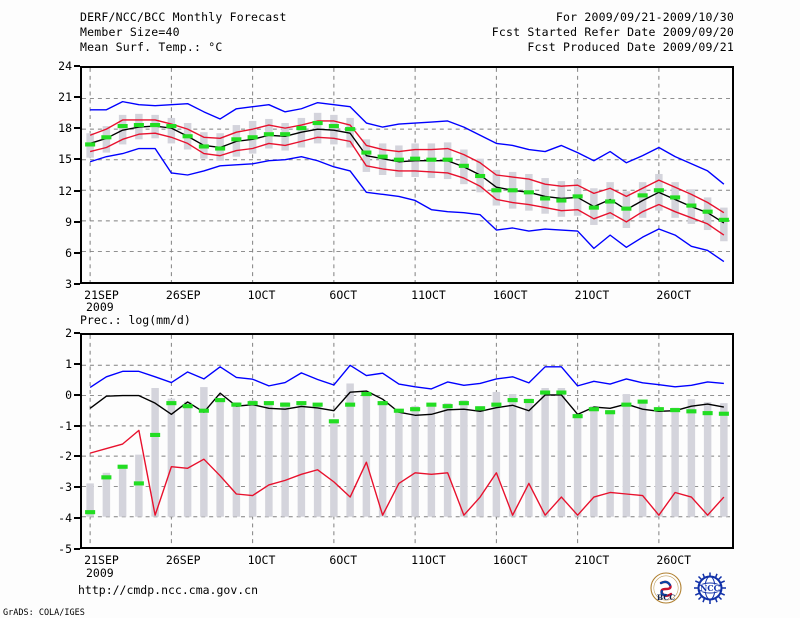  I want to click on y-tick-label: 6, so click(68, 252).